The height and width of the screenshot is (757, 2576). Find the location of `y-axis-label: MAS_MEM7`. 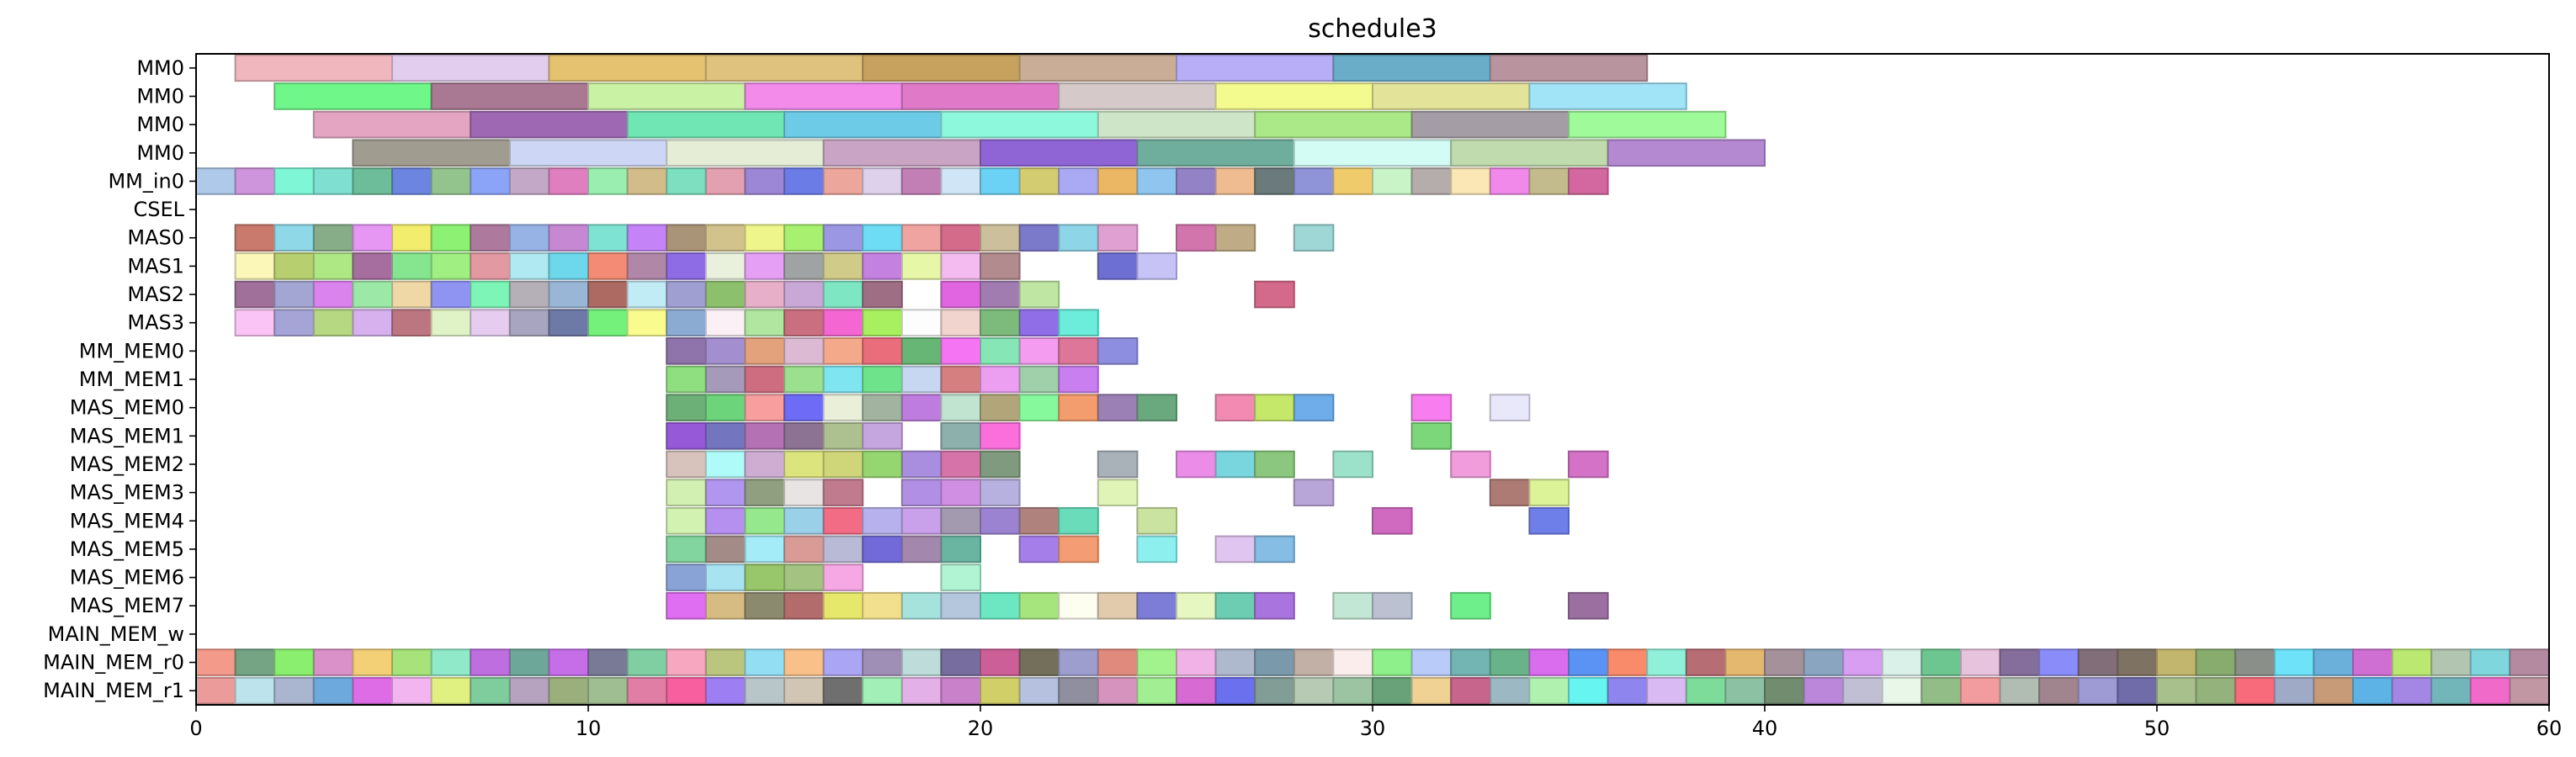

y-axis-label: MAS_MEM7 is located at coordinates (127, 605).